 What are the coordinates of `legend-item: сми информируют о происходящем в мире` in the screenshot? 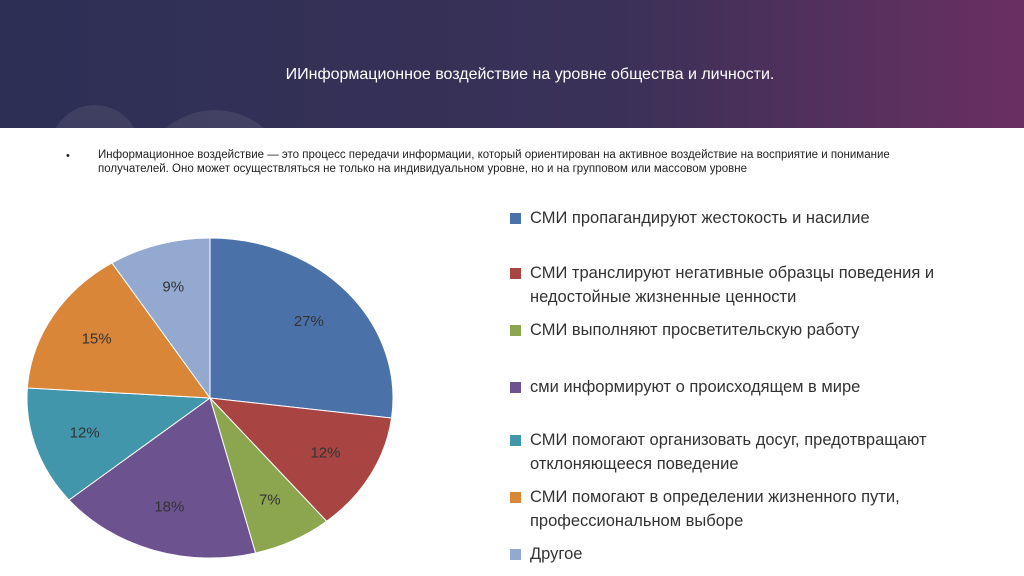 It's located at (767, 387).